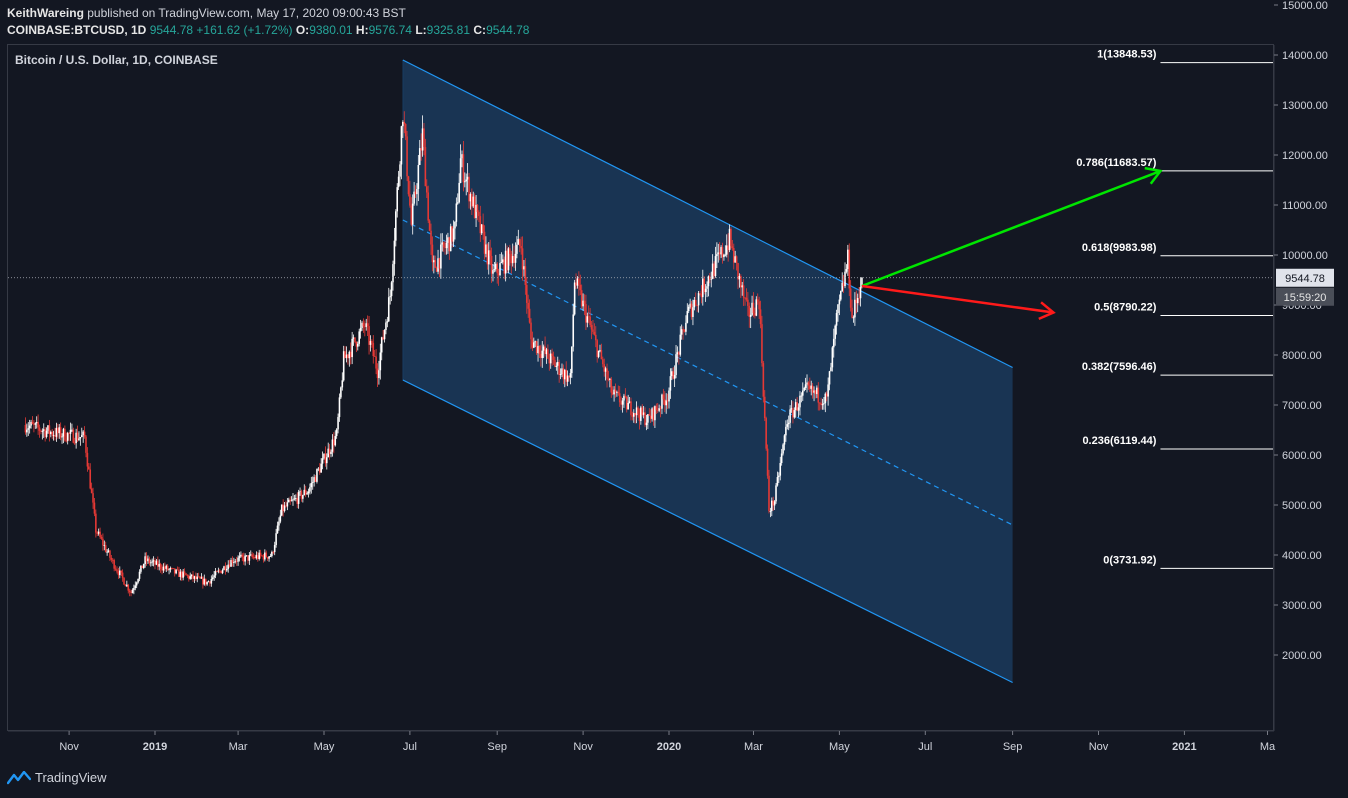 The height and width of the screenshot is (798, 1348). Describe the element at coordinates (1305, 156) in the screenshot. I see `price-tick-label: 12000.00` at that location.